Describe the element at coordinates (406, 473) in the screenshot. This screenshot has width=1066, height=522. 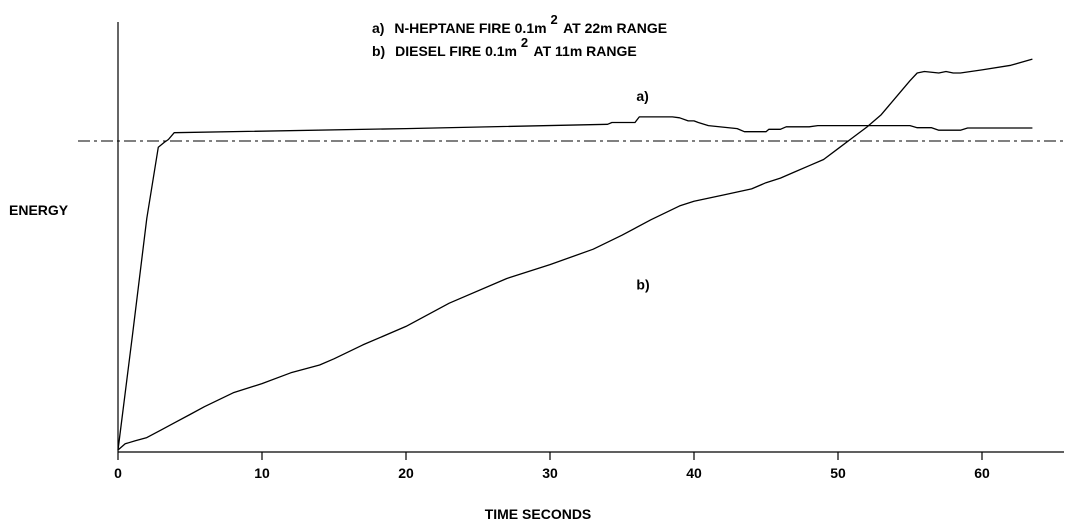
I see `x-tick-label: 20` at that location.